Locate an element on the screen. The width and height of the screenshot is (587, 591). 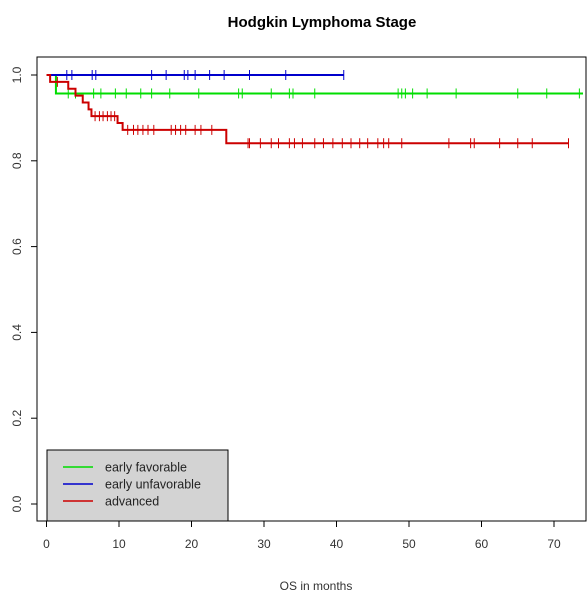
survival-curve is located at coordinates (307, 109).